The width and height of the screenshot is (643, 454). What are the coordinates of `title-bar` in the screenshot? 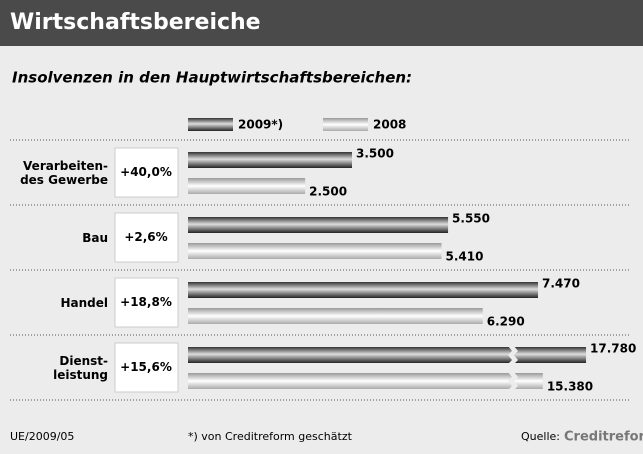 It's located at (321, 23).